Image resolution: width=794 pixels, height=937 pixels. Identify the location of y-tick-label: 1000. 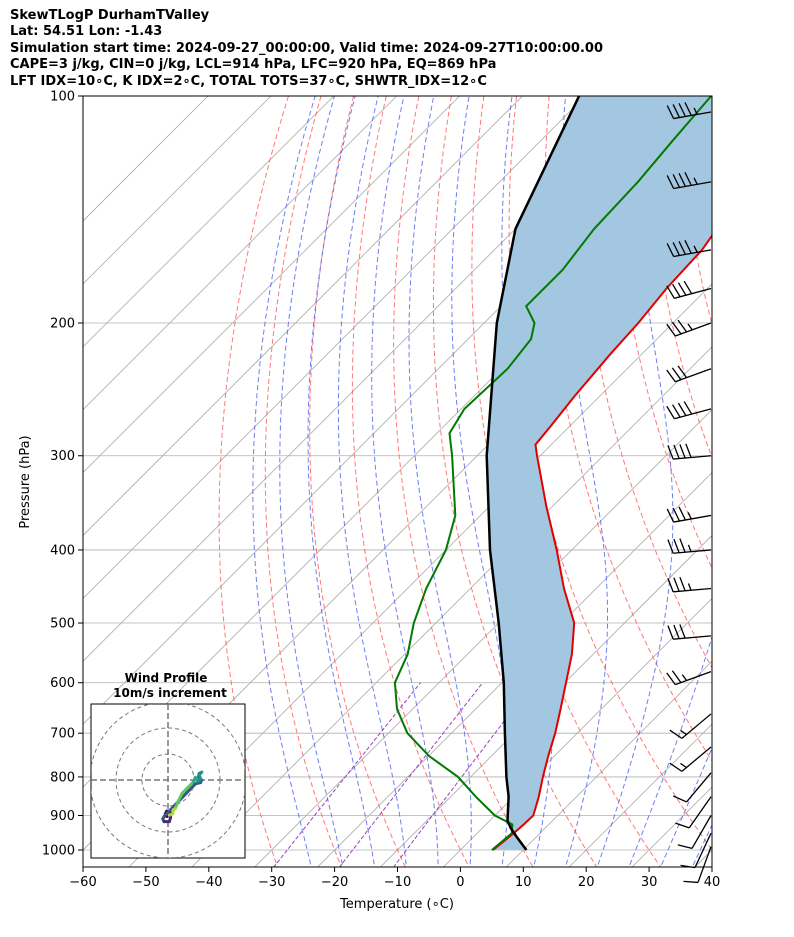
(58, 851).